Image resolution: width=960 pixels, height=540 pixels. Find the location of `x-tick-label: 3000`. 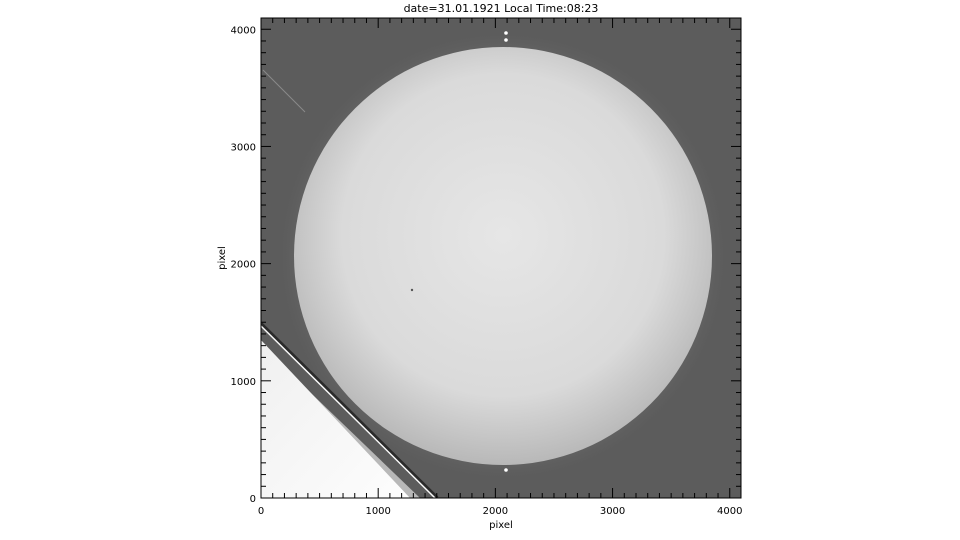

x-tick-label: 3000 is located at coordinates (612, 511).